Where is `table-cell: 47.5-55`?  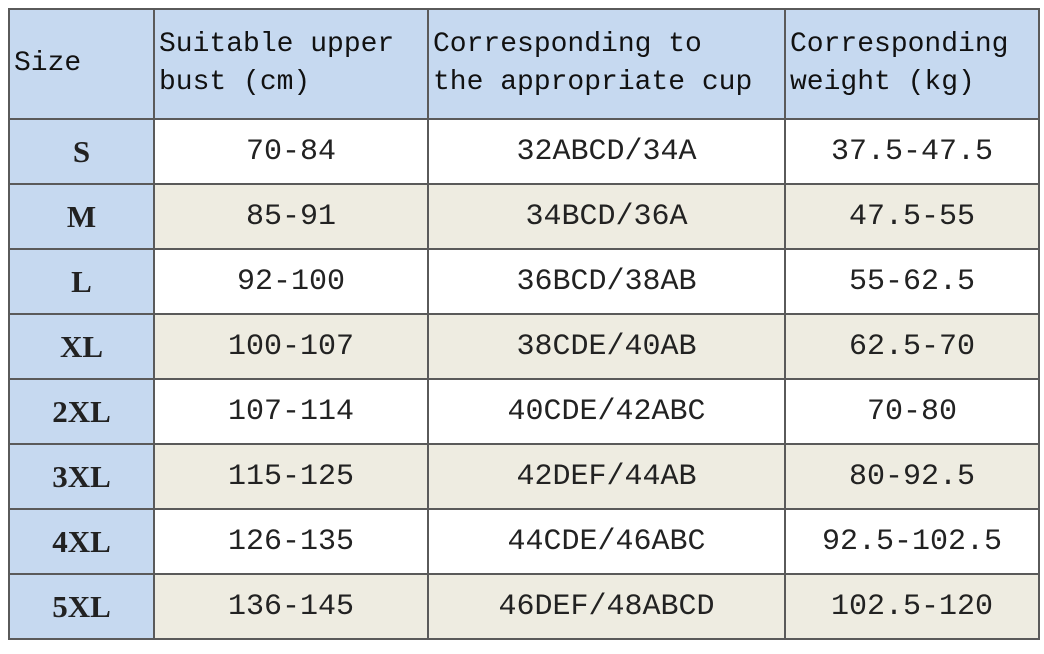 table-cell: 47.5-55 is located at coordinates (912, 216).